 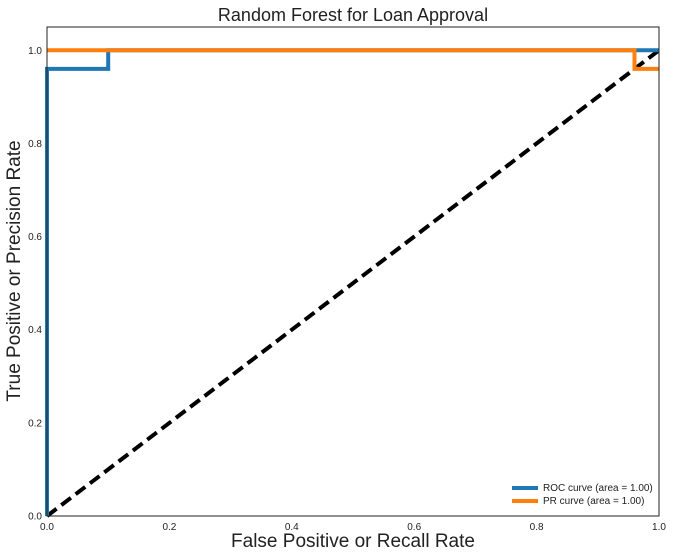 What do you see at coordinates (35, 237) in the screenshot?
I see `y-tick-label: 0.6` at bounding box center [35, 237].